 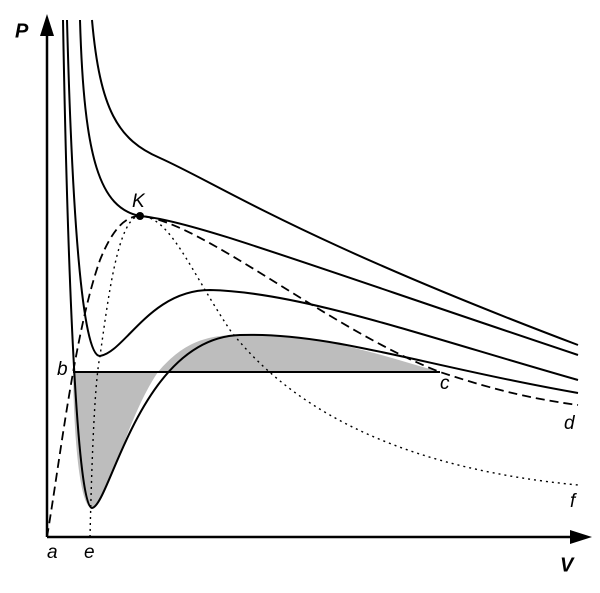 I want to click on x-axis-arrow, so click(x=581, y=537).